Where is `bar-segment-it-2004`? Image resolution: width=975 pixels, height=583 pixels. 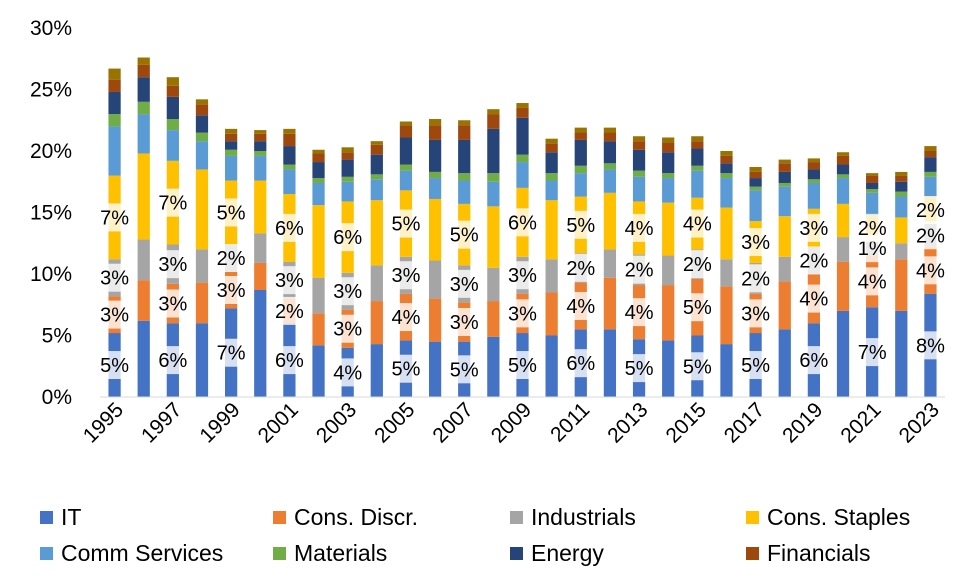
bar-segment-it-2004 is located at coordinates (376, 370).